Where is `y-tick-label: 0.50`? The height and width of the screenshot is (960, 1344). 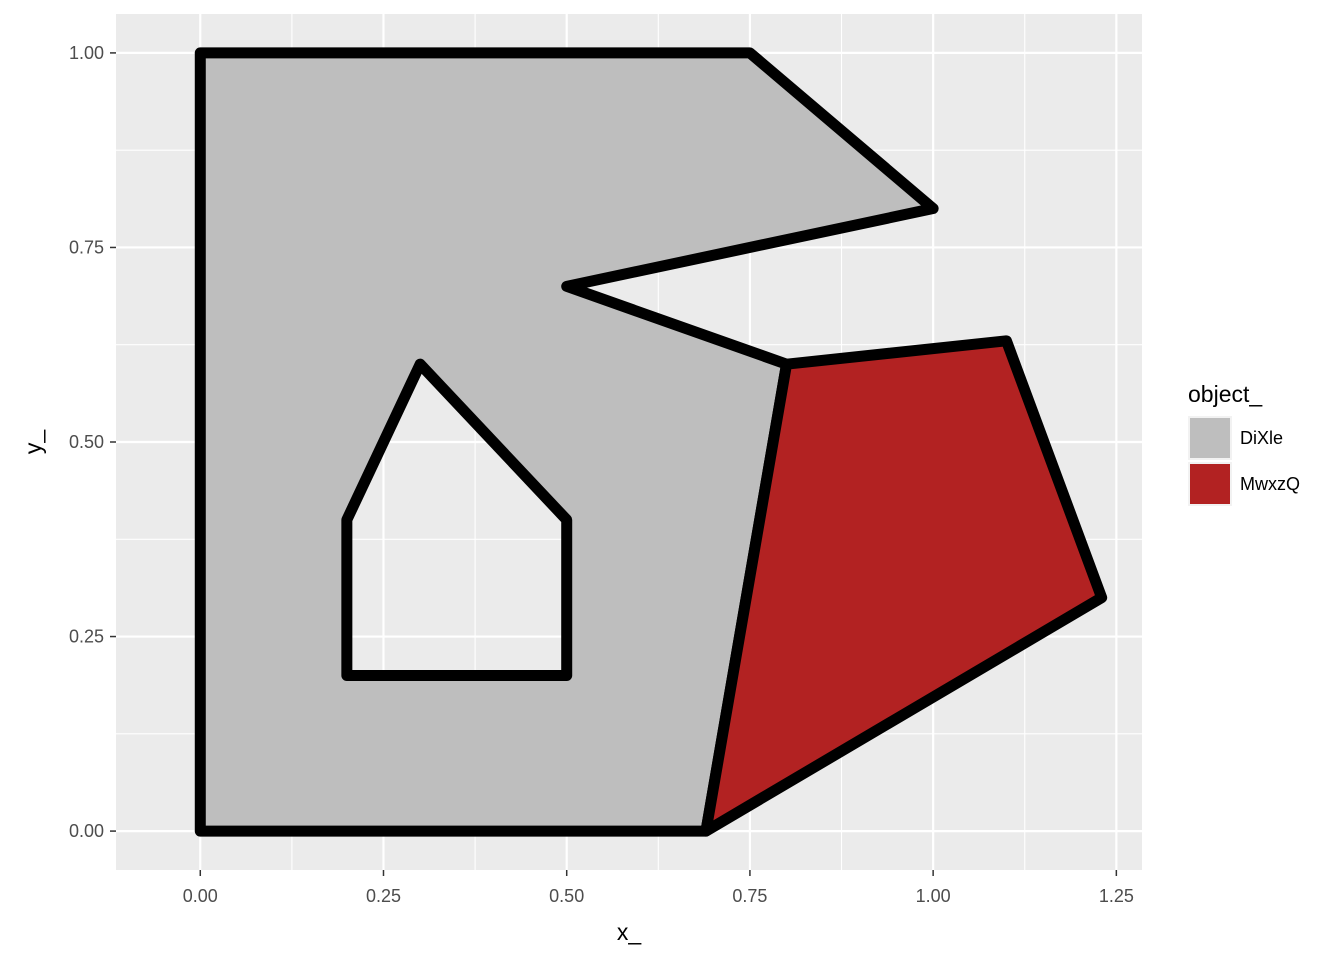 y-tick-label: 0.50 is located at coordinates (86, 442).